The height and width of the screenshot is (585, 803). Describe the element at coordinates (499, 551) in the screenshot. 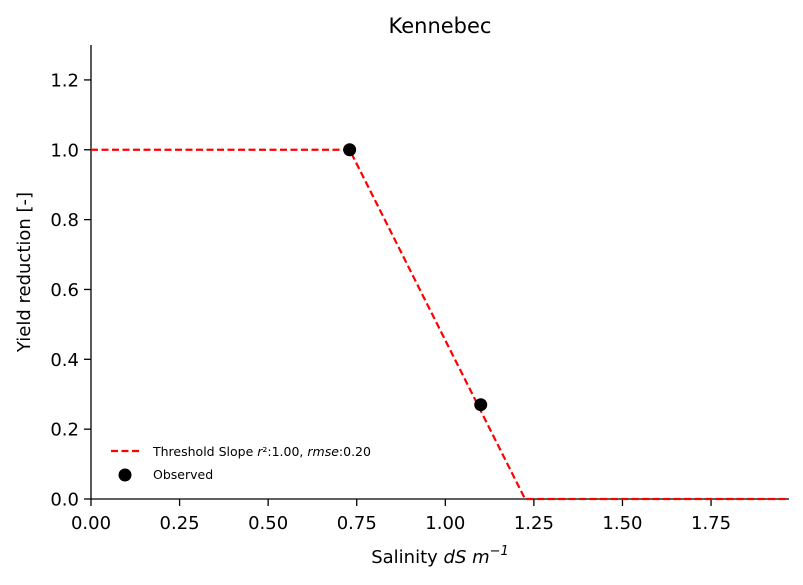

I see `x-axis-label-exponent: −1` at that location.